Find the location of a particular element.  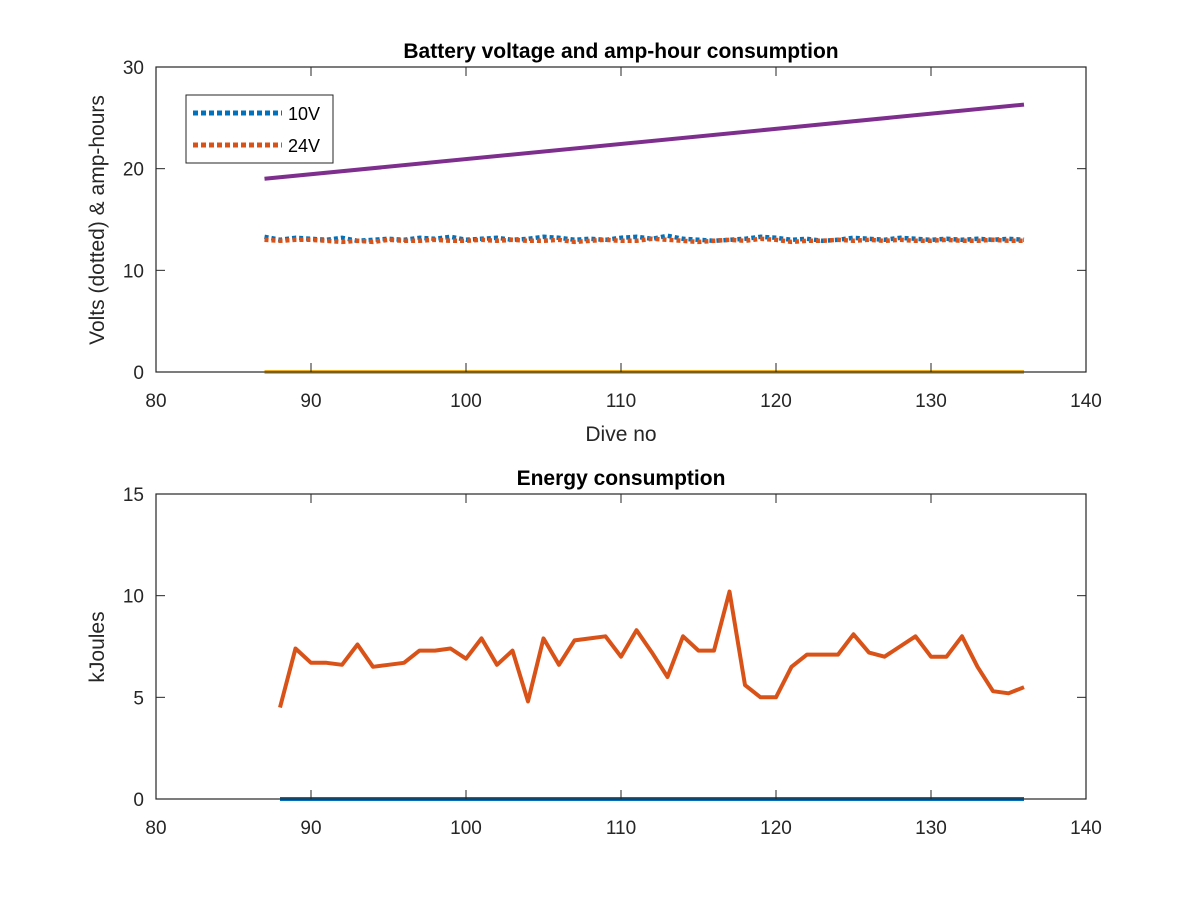

y-axis-label: Volts (dotted) & amp-hours is located at coordinates (97, 220).